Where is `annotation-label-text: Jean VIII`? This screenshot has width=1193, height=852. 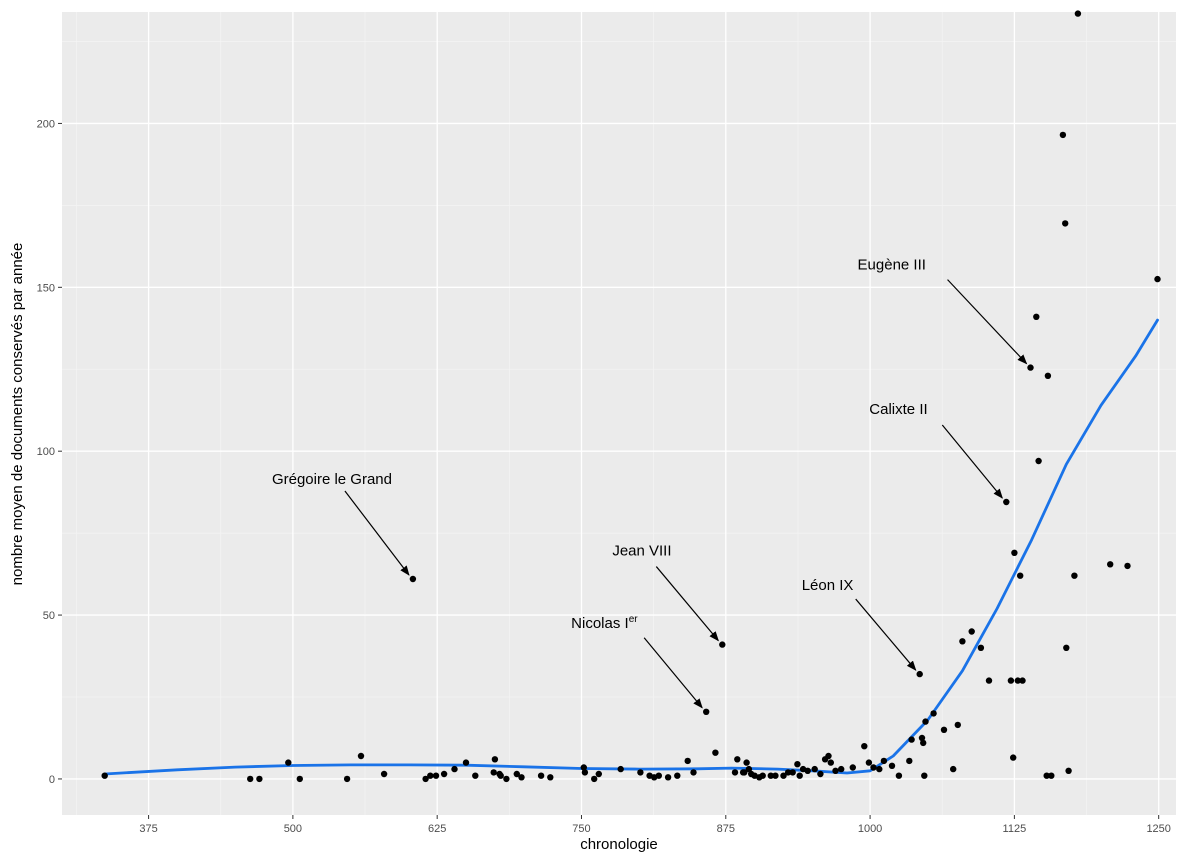 annotation-label-text: Jean VIII is located at coordinates (641, 551).